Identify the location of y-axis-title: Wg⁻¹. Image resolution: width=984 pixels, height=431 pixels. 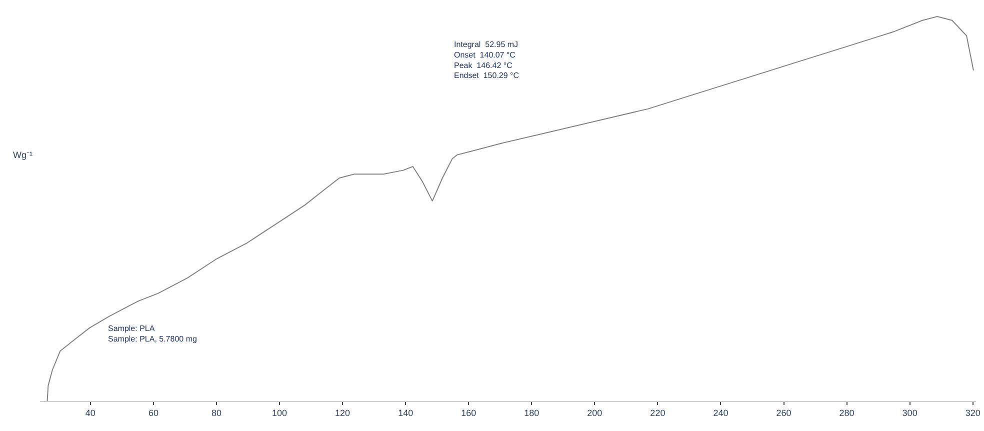
(22, 155).